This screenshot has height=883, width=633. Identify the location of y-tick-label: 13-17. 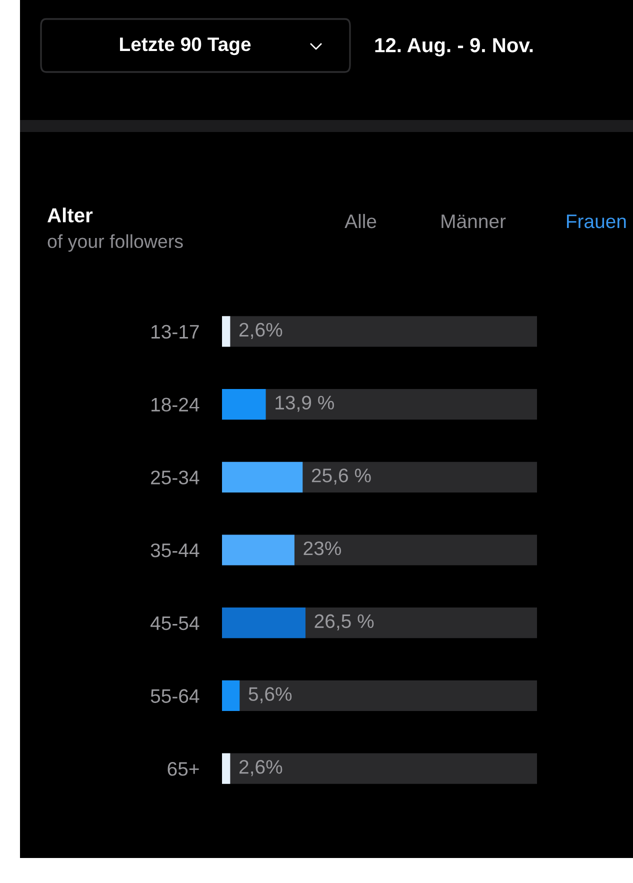
(175, 331).